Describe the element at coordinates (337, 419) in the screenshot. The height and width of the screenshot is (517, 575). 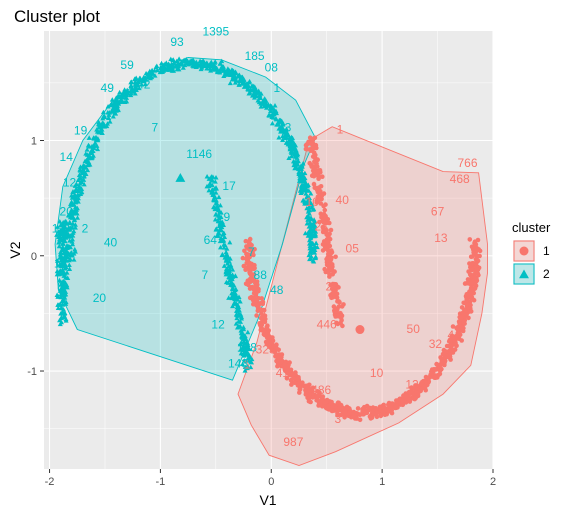
I see `cluster-1-point-label: 3` at that location.